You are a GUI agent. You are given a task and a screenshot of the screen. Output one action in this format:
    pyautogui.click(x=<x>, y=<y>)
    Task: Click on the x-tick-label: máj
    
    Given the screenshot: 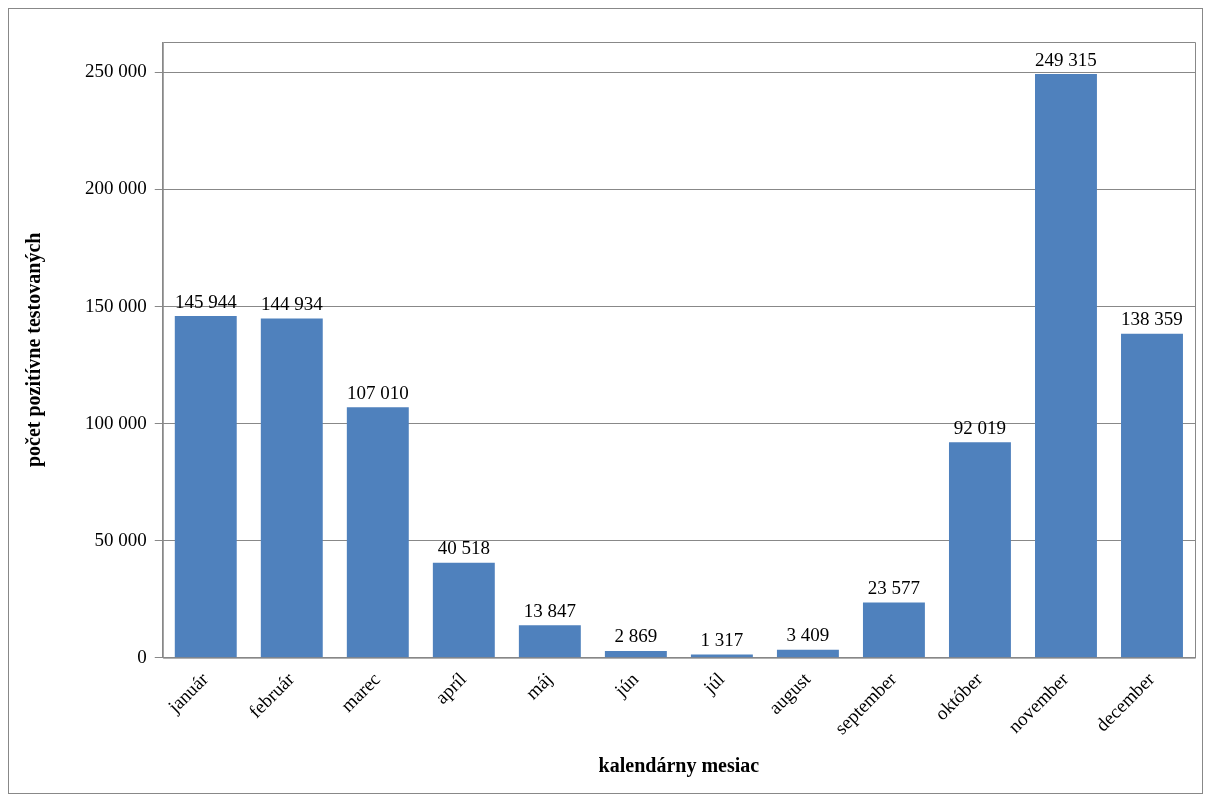 What is the action you would take?
    pyautogui.click(x=539, y=686)
    